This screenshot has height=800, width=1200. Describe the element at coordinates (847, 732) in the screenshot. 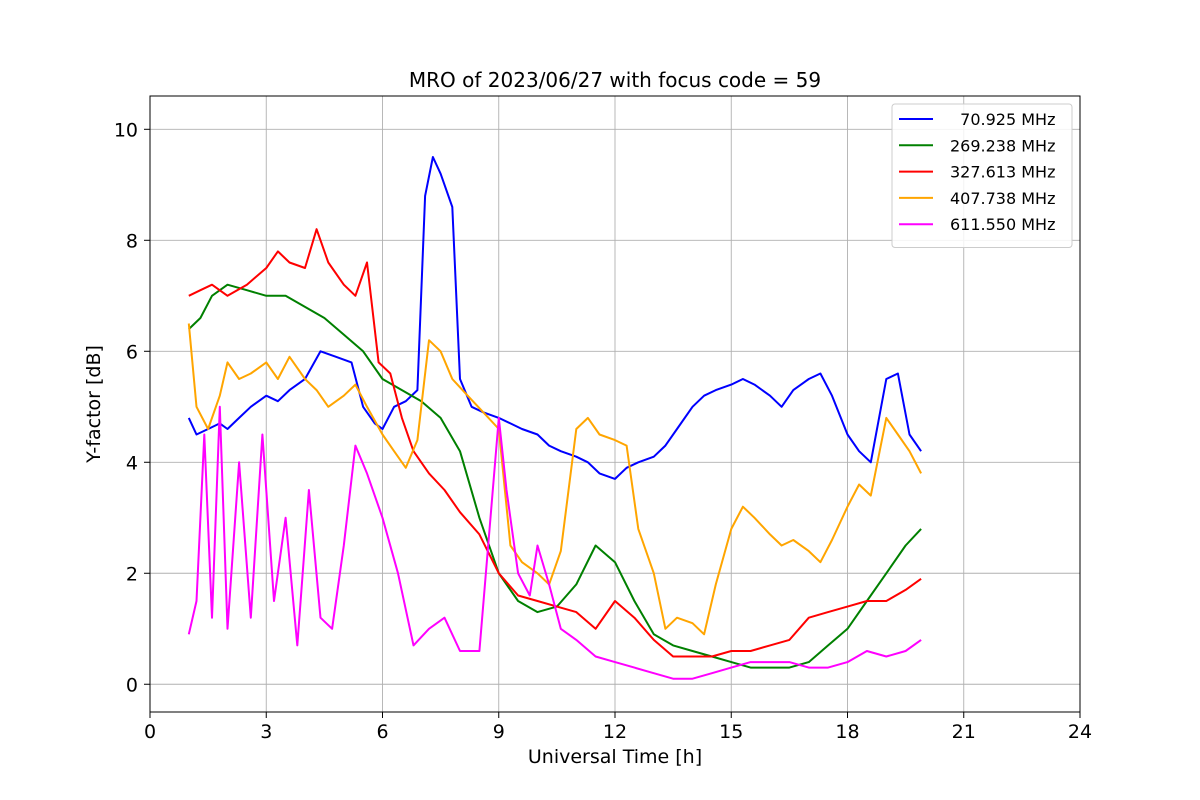

I see `x-tick-label: 18` at that location.